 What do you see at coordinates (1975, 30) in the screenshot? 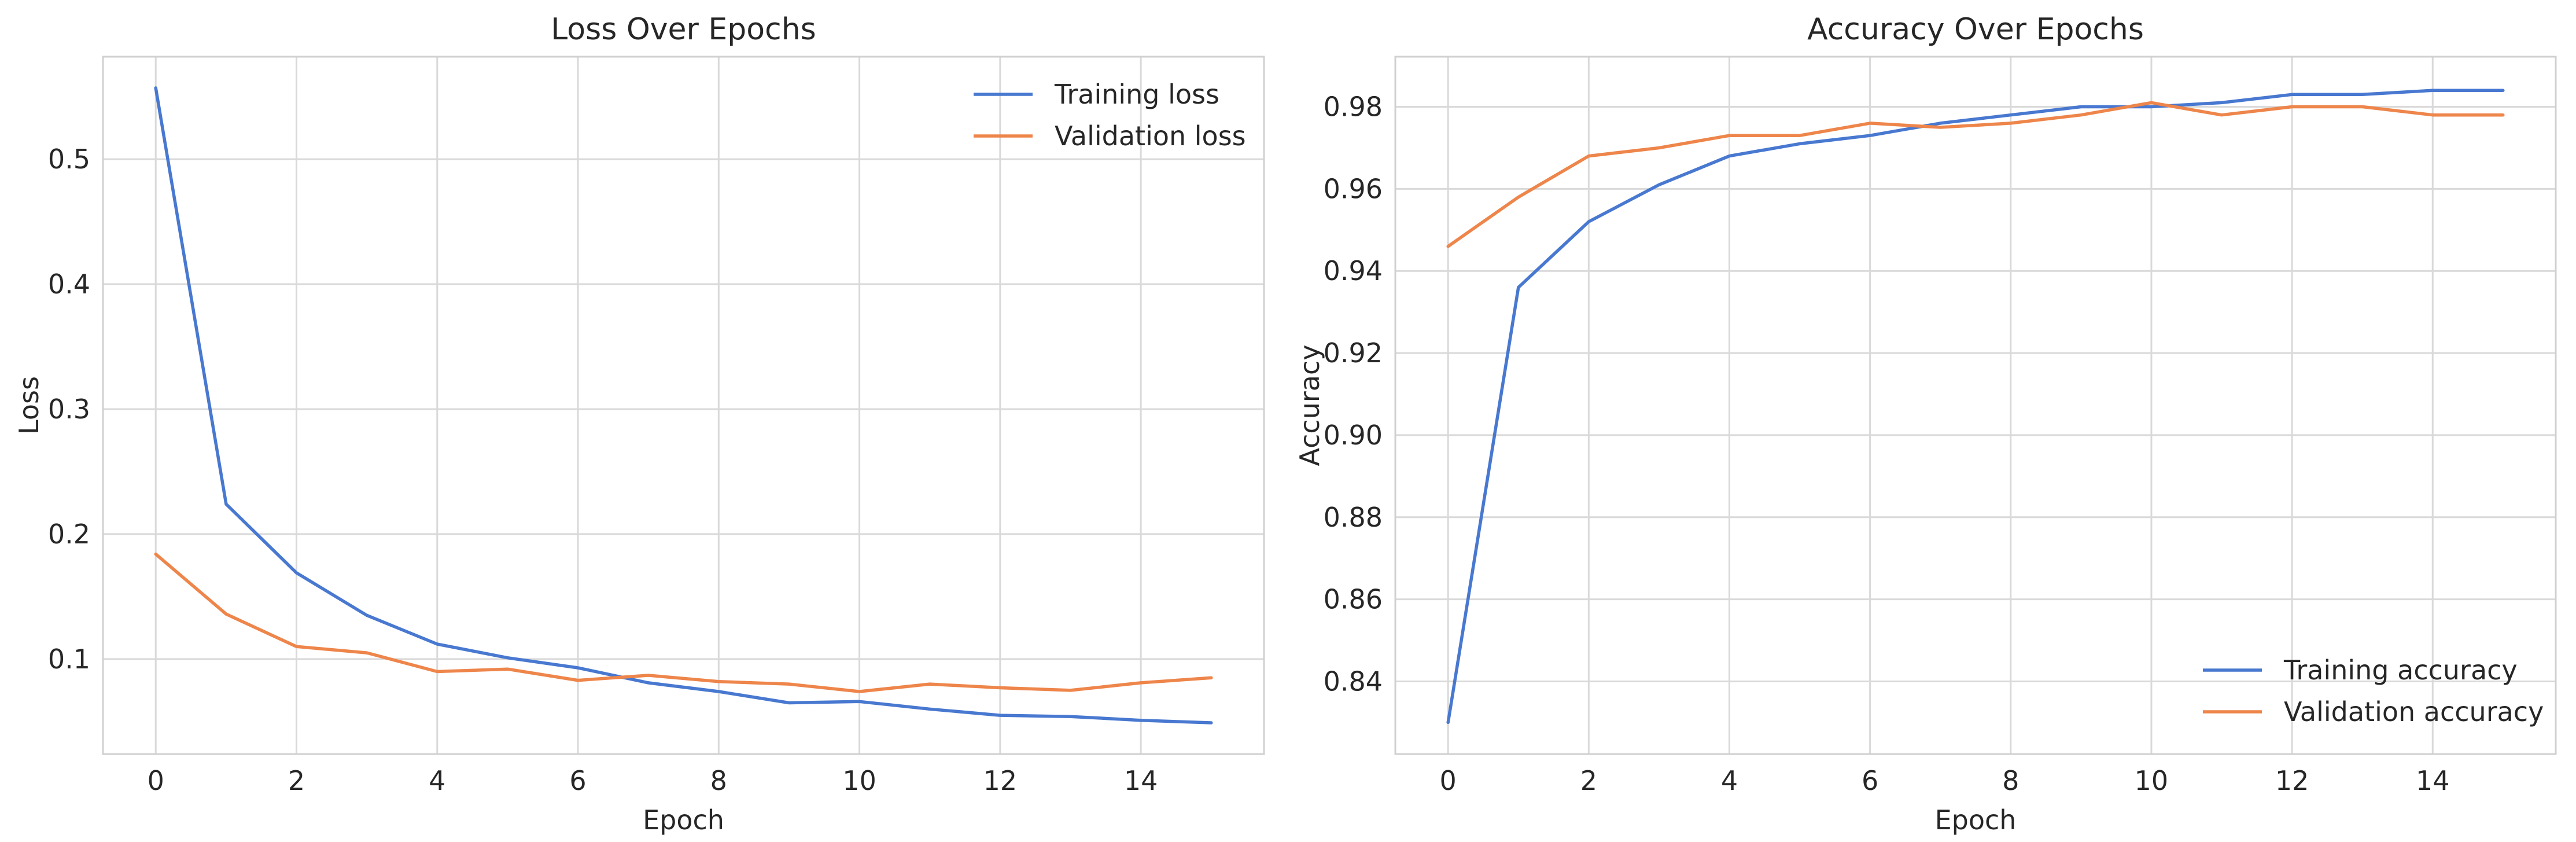
I see `chart-title: Accuracy Over Epochs` at bounding box center [1975, 30].